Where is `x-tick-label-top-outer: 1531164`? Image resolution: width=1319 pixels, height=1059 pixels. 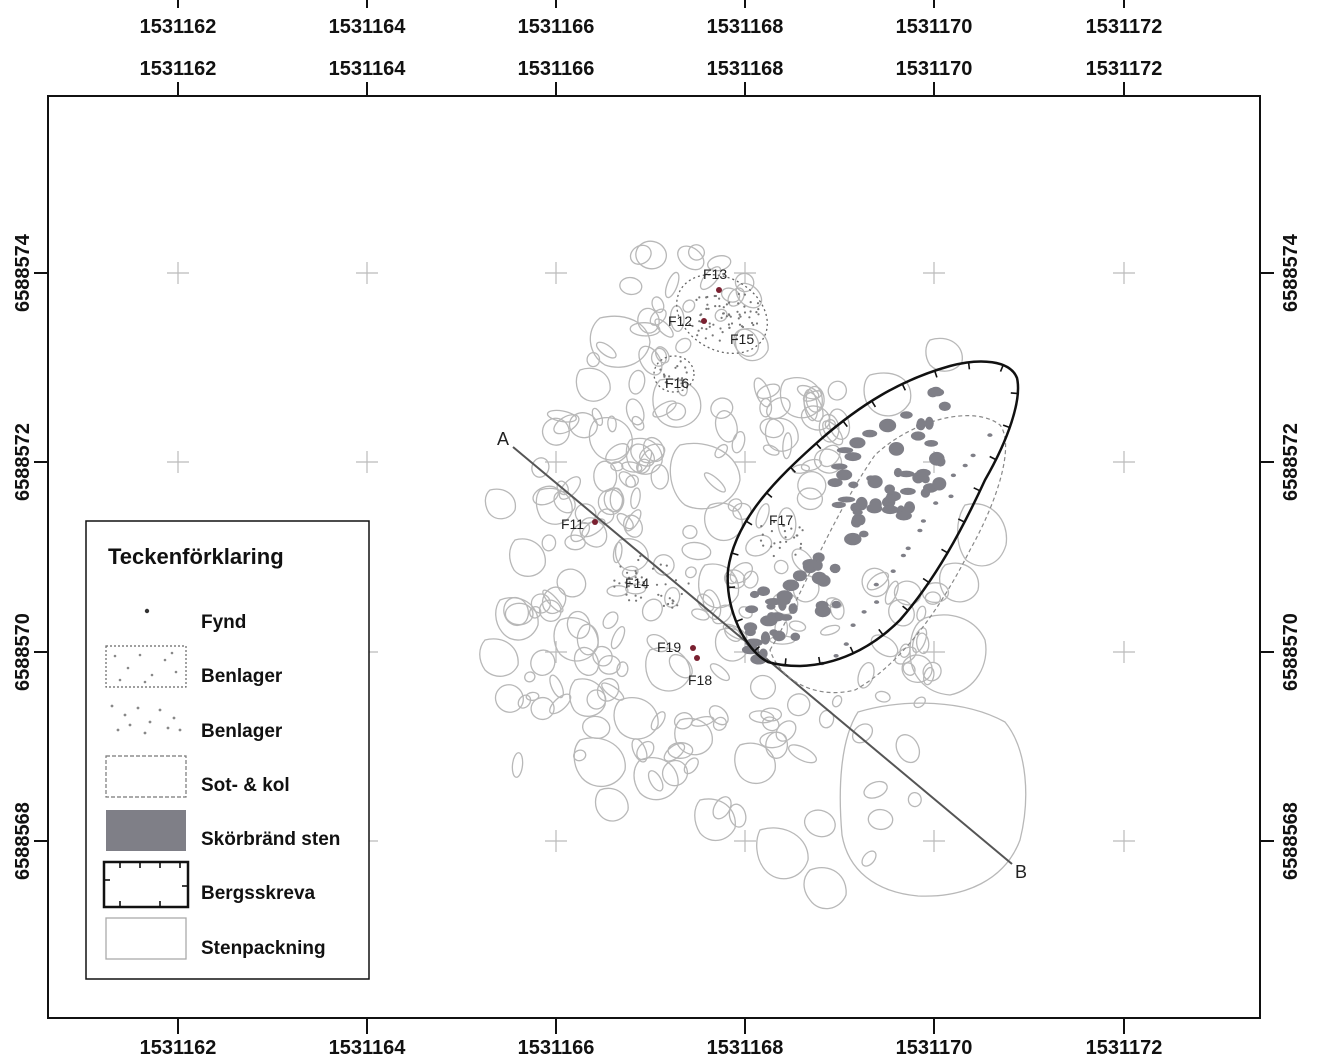
x-tick-label-top-outer: 1531164 is located at coordinates (368, 27).